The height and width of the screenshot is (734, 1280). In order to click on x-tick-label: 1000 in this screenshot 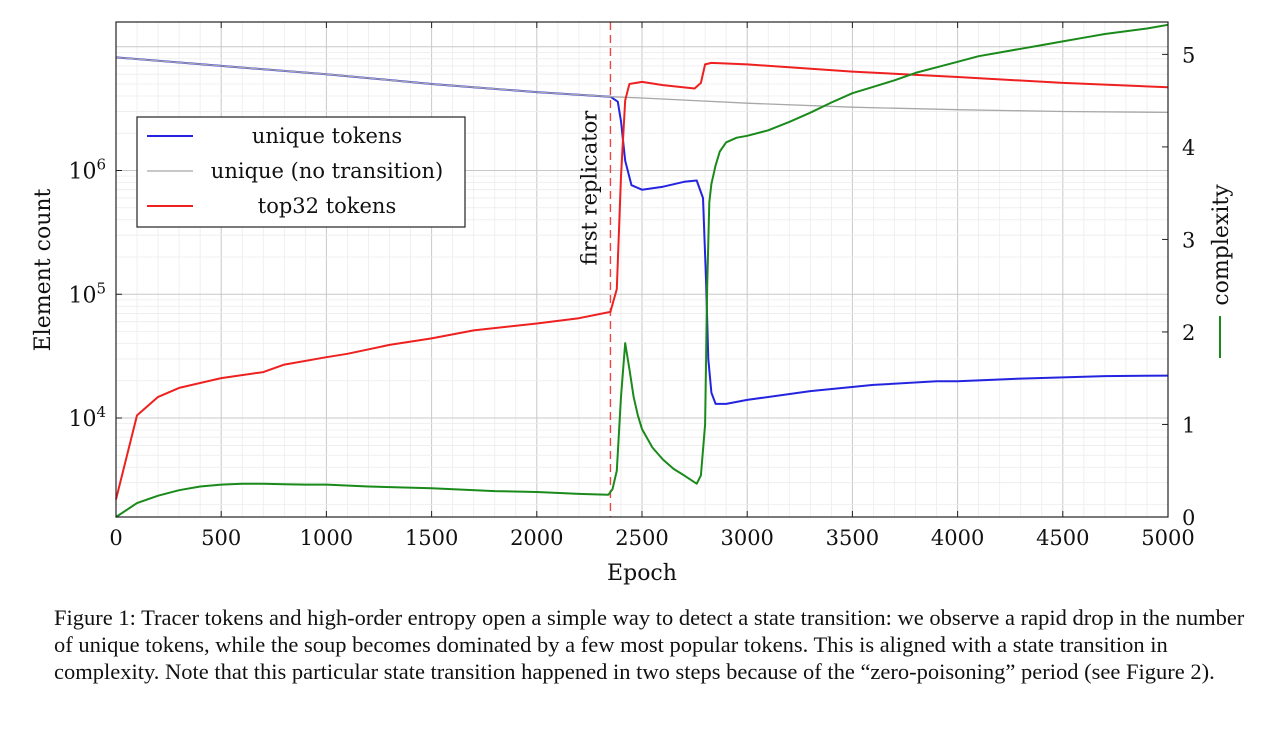, I will do `click(326, 538)`.